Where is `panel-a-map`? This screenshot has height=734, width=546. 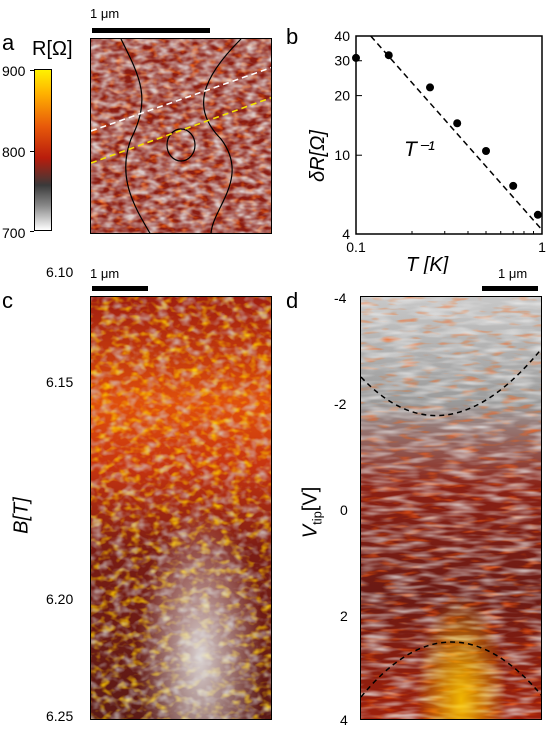
panel-a-map is located at coordinates (181, 136).